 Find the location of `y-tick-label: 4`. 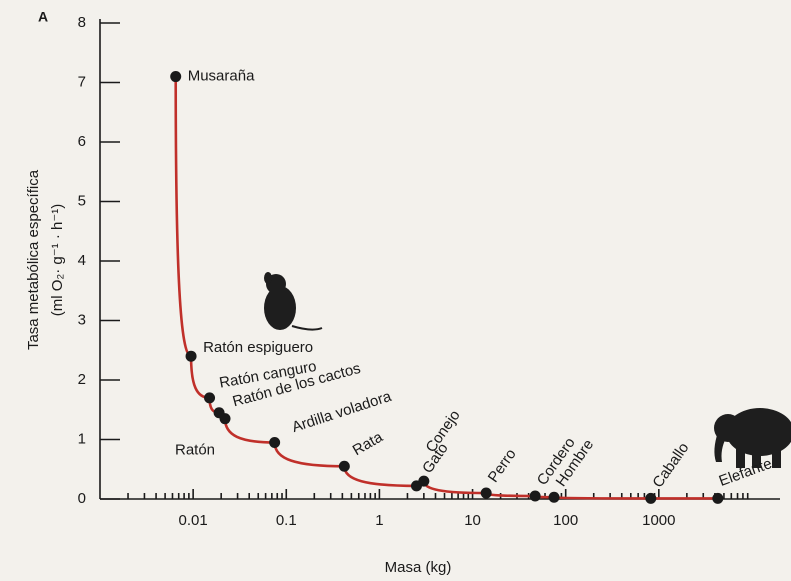

y-tick-label: 4 is located at coordinates (82, 260).